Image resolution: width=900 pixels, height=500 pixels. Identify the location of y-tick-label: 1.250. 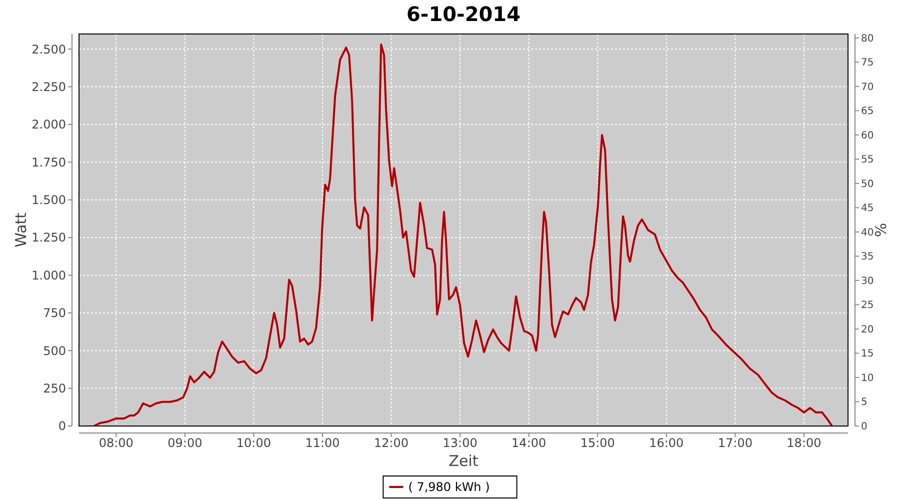
(49, 237).